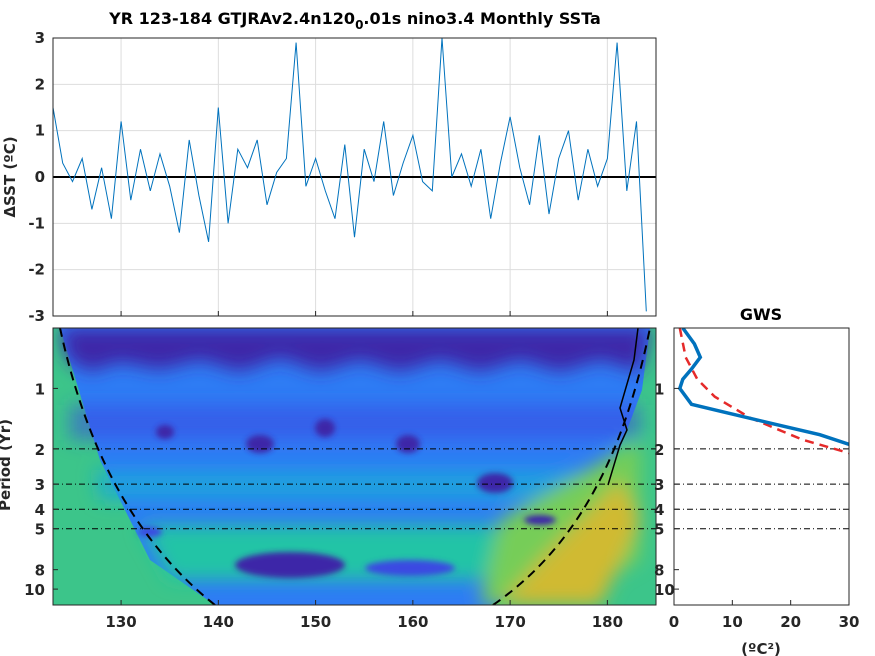 This screenshot has height=656, width=875. I want to click on x-tick-label: 20, so click(790, 622).